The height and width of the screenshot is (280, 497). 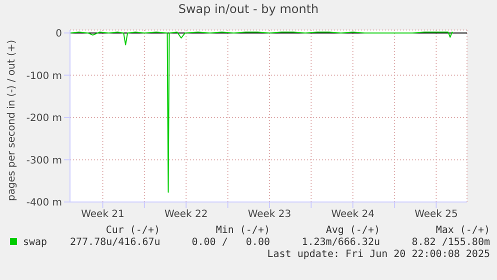 What do you see at coordinates (44, 118) in the screenshot?
I see `y-tick-label: -200 m` at bounding box center [44, 118].